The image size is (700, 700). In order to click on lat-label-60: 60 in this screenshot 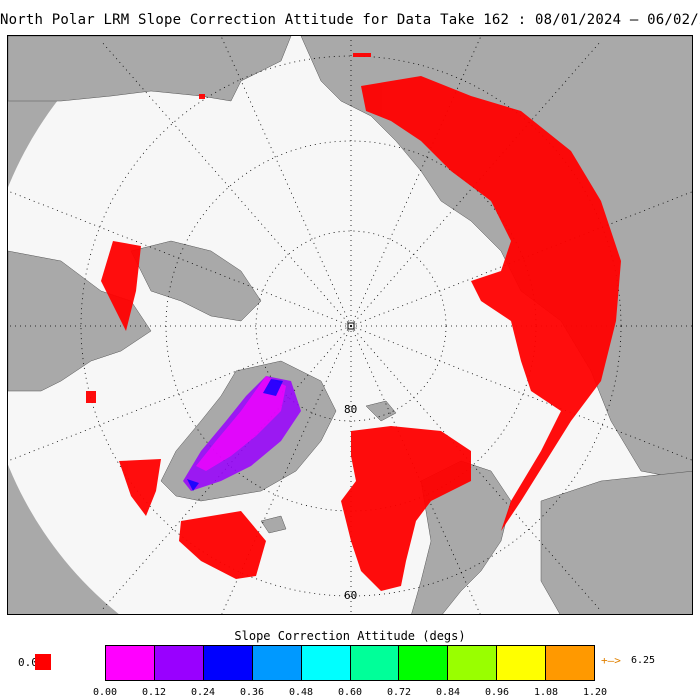, I will do `click(351, 595)`.